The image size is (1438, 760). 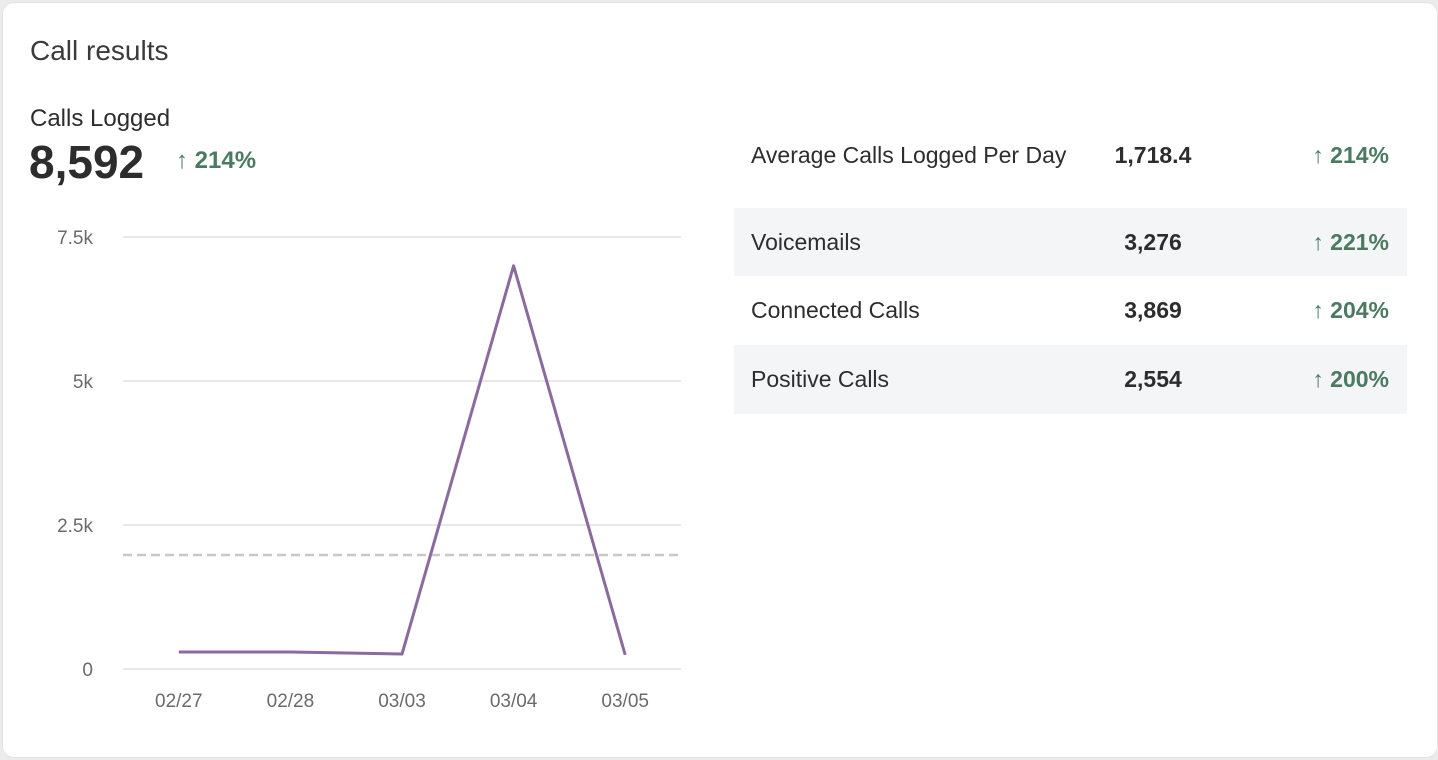 I want to click on x-tick-label: 03/03, so click(x=402, y=701).